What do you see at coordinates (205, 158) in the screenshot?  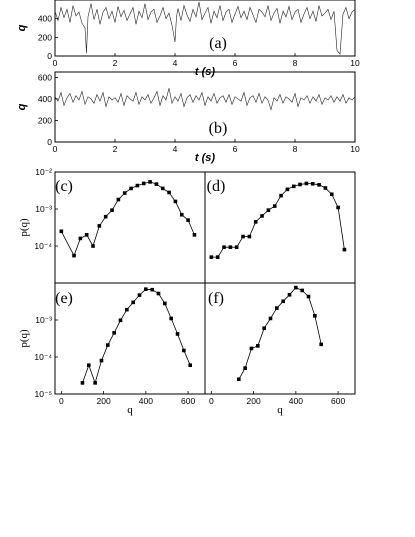 I see `x-axis-label: t (s)` at bounding box center [205, 158].